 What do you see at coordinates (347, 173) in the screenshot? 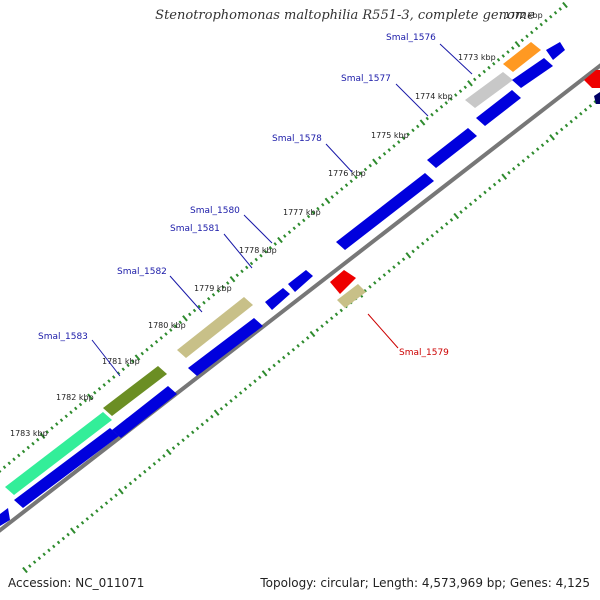
I see `tick-label-1776: 1776 kbp` at bounding box center [347, 173].